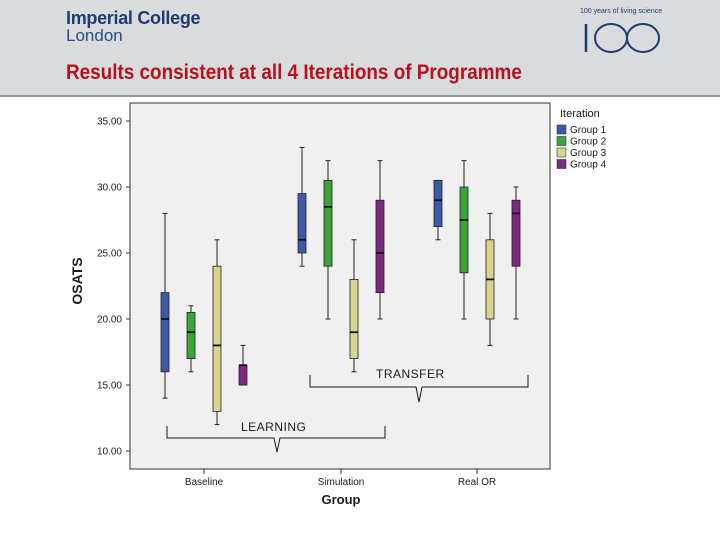 This screenshot has height=540, width=720. What do you see at coordinates (410, 374) in the screenshot?
I see `annotation-transfer-label: TRANSFER` at bounding box center [410, 374].